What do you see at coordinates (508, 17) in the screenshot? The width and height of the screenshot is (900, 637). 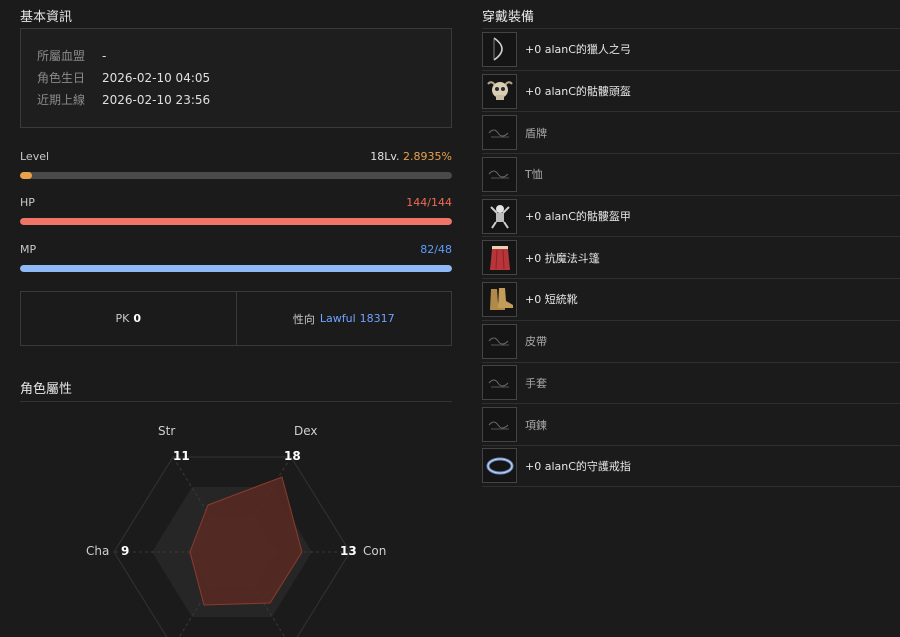 I see `equipment-title: 穿戴裝備` at bounding box center [508, 17].